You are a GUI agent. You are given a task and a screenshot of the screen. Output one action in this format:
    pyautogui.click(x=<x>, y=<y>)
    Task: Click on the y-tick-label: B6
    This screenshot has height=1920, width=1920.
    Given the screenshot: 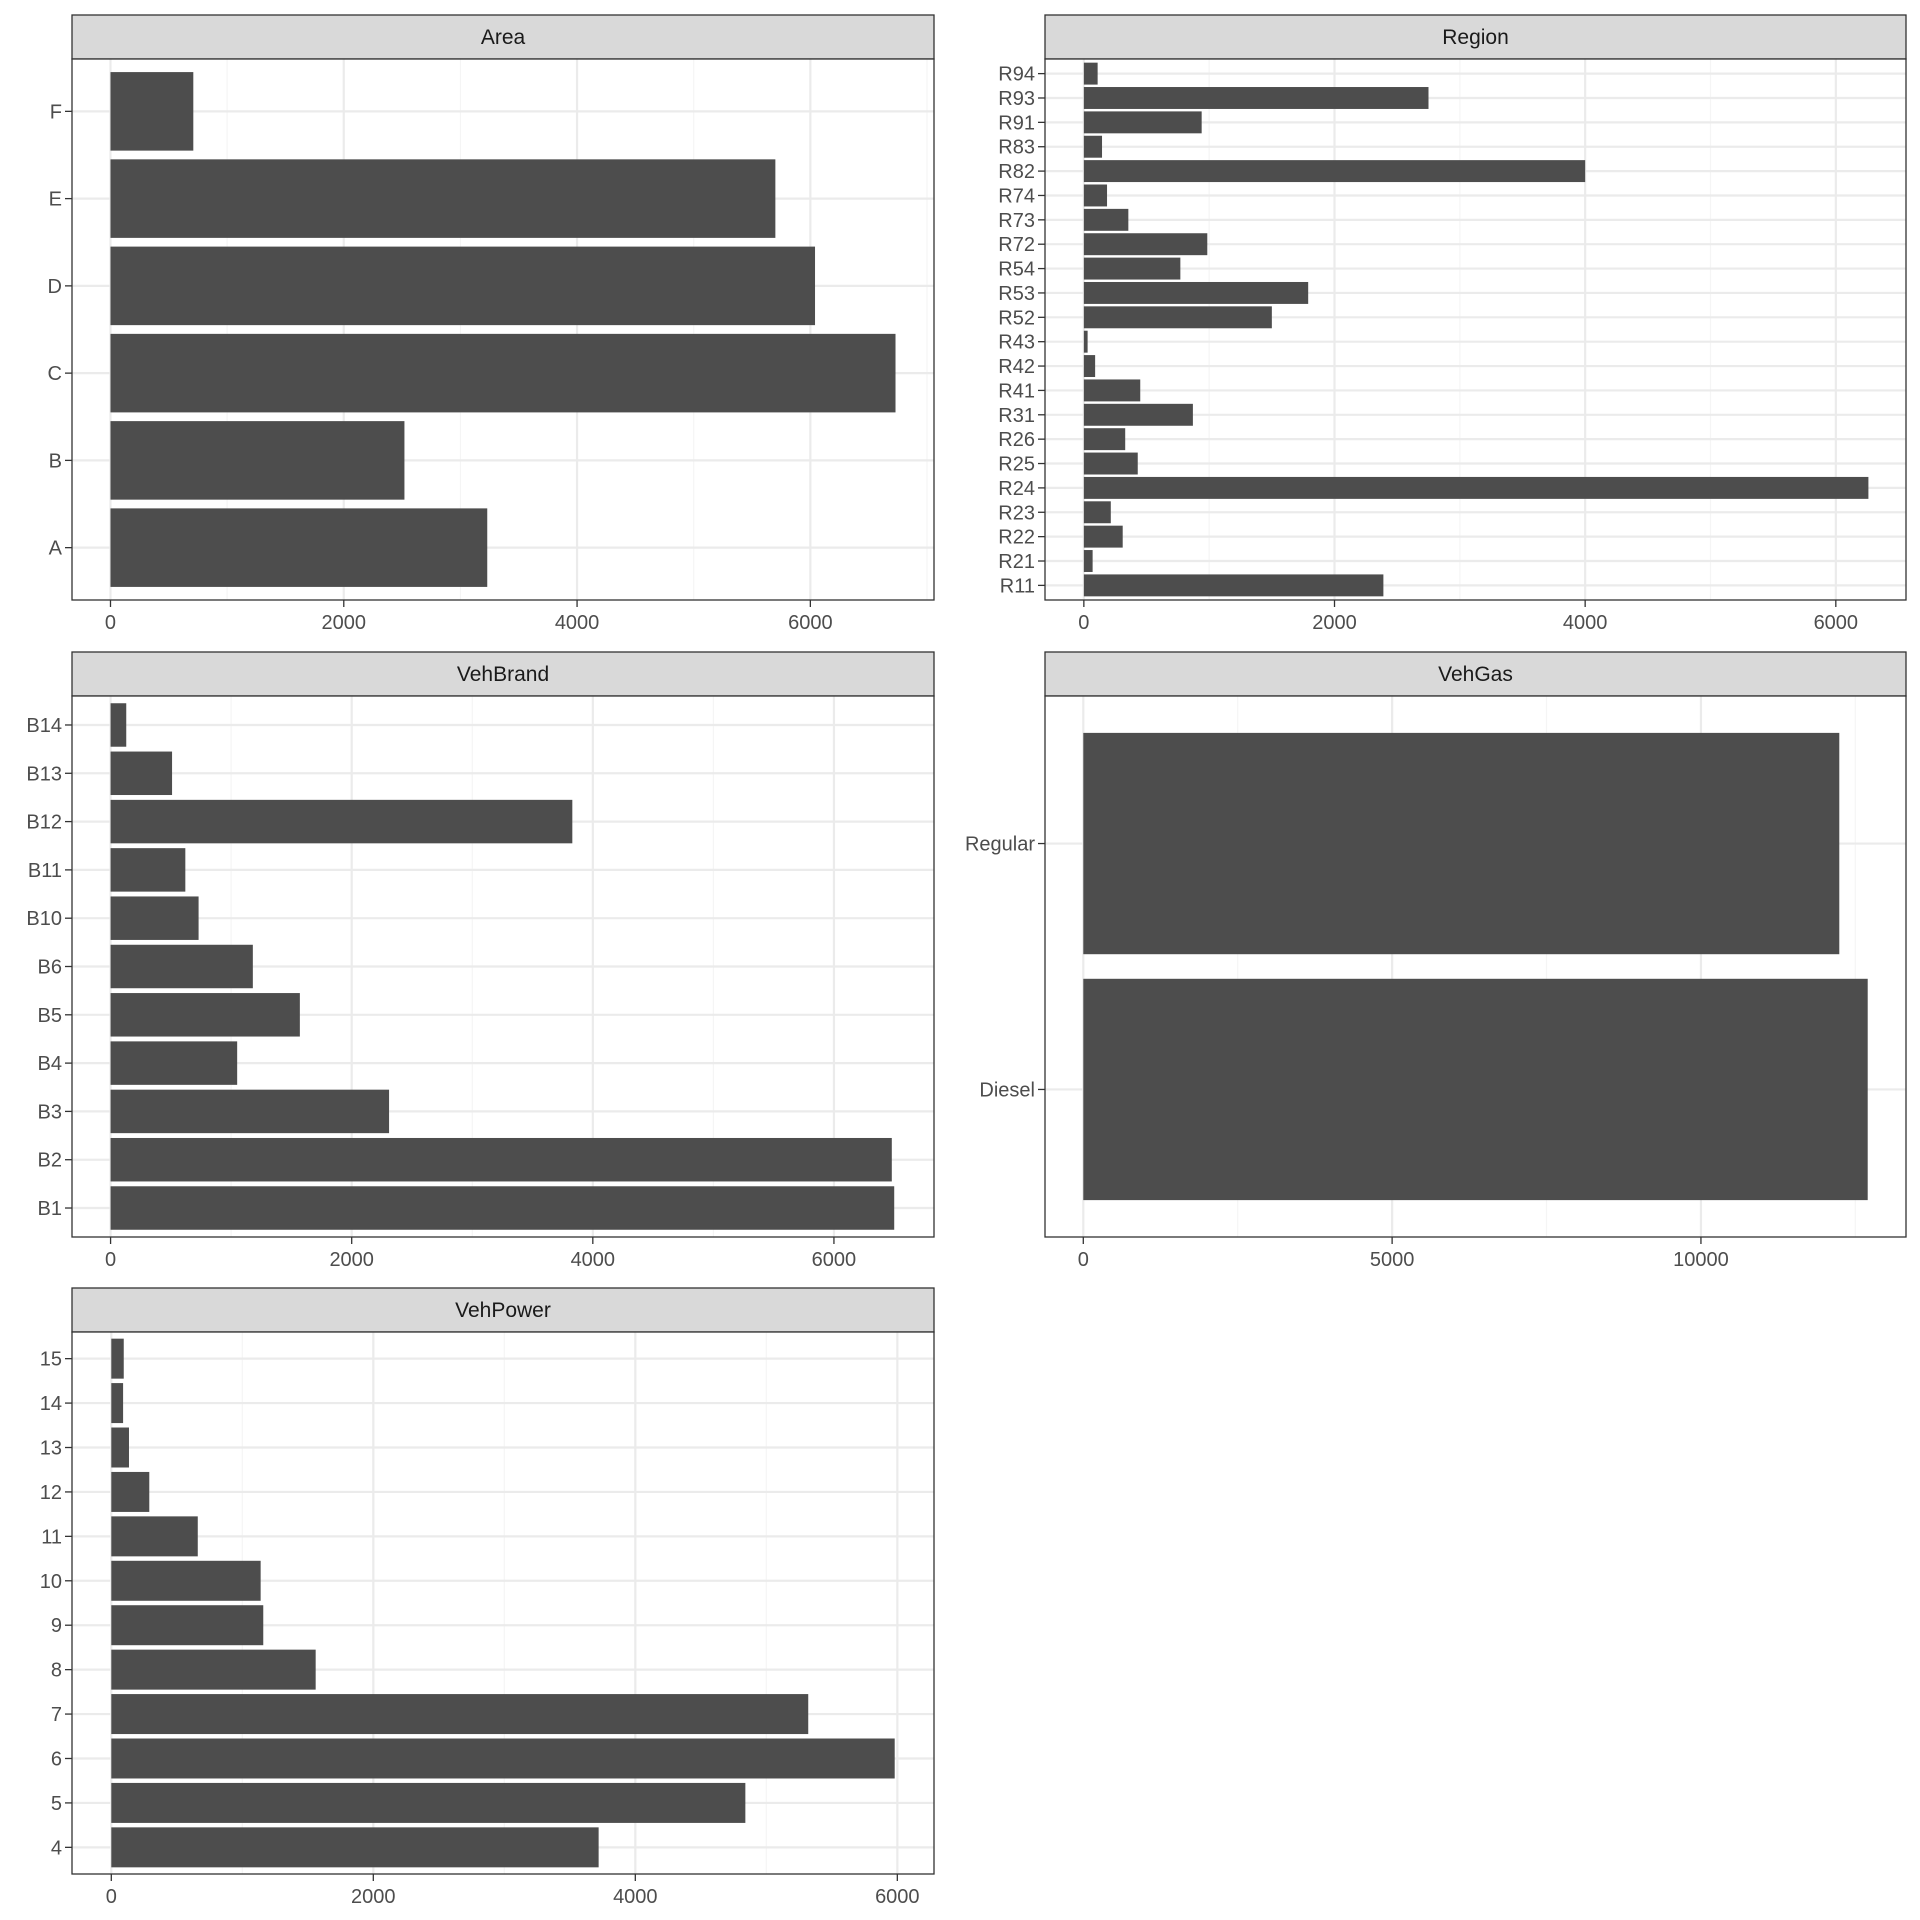 What is the action you would take?
    pyautogui.click(x=50, y=968)
    